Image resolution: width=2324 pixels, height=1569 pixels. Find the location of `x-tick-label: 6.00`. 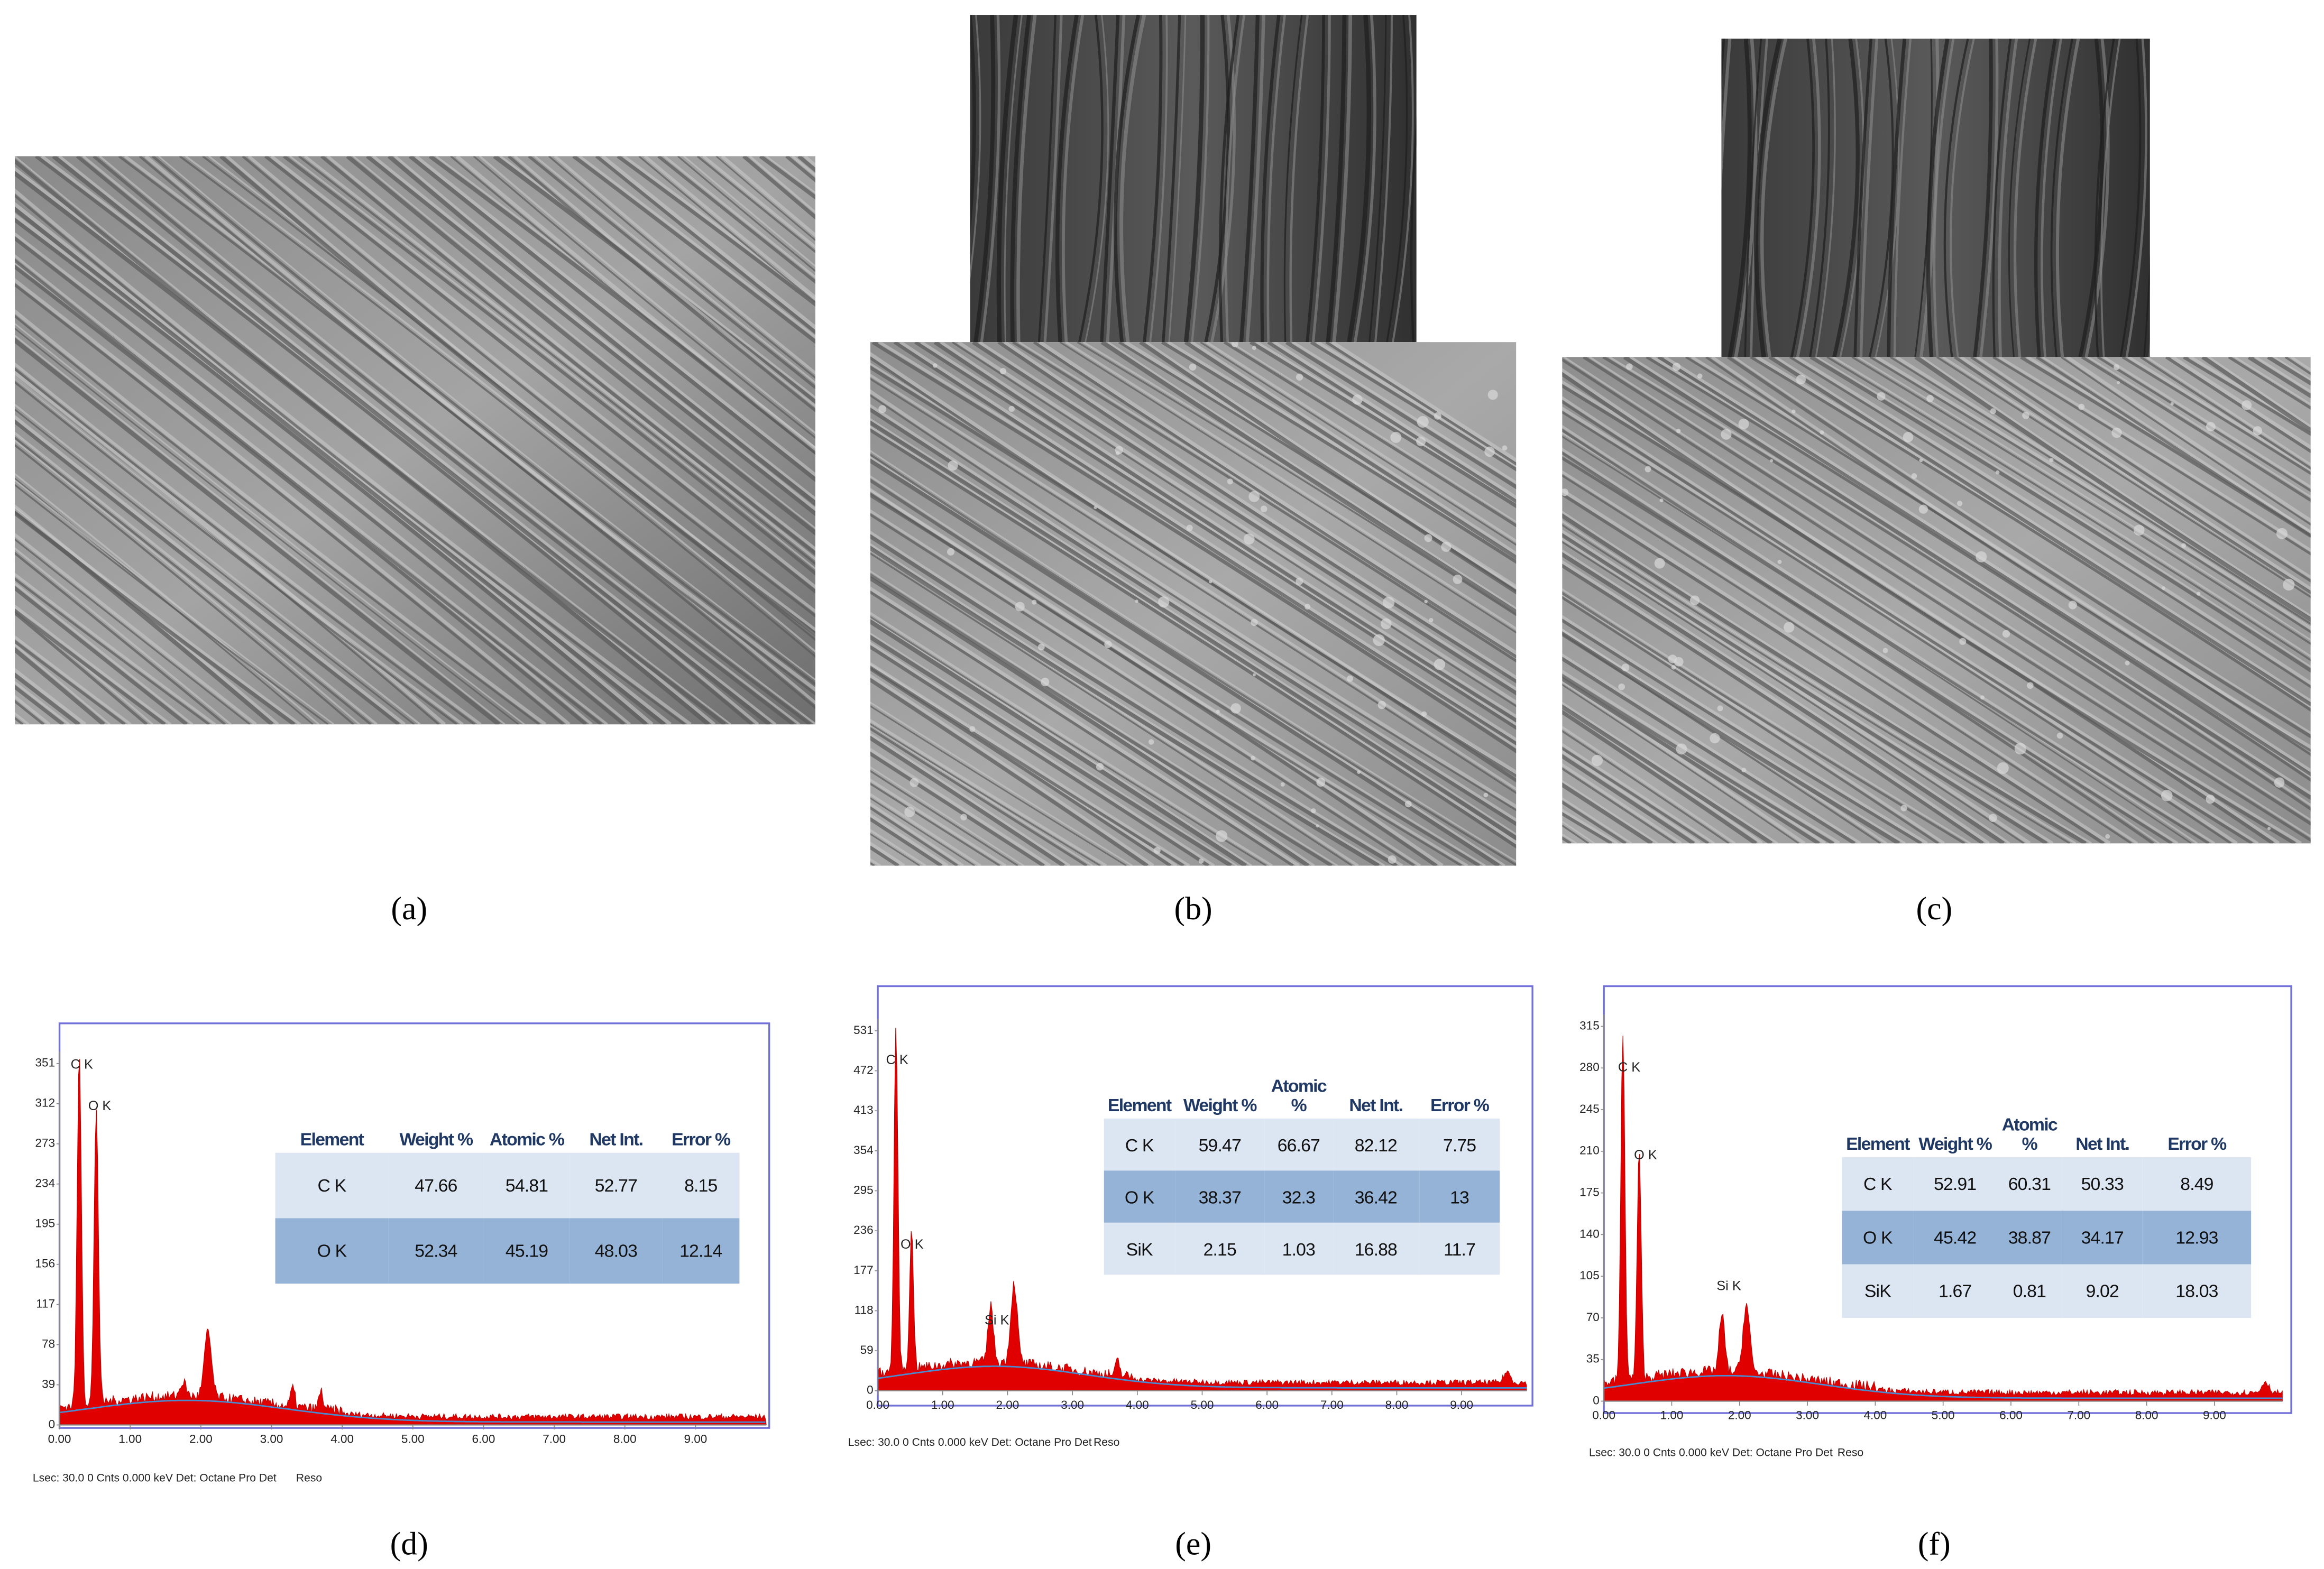

x-tick-label: 6.00 is located at coordinates (1267, 1405).